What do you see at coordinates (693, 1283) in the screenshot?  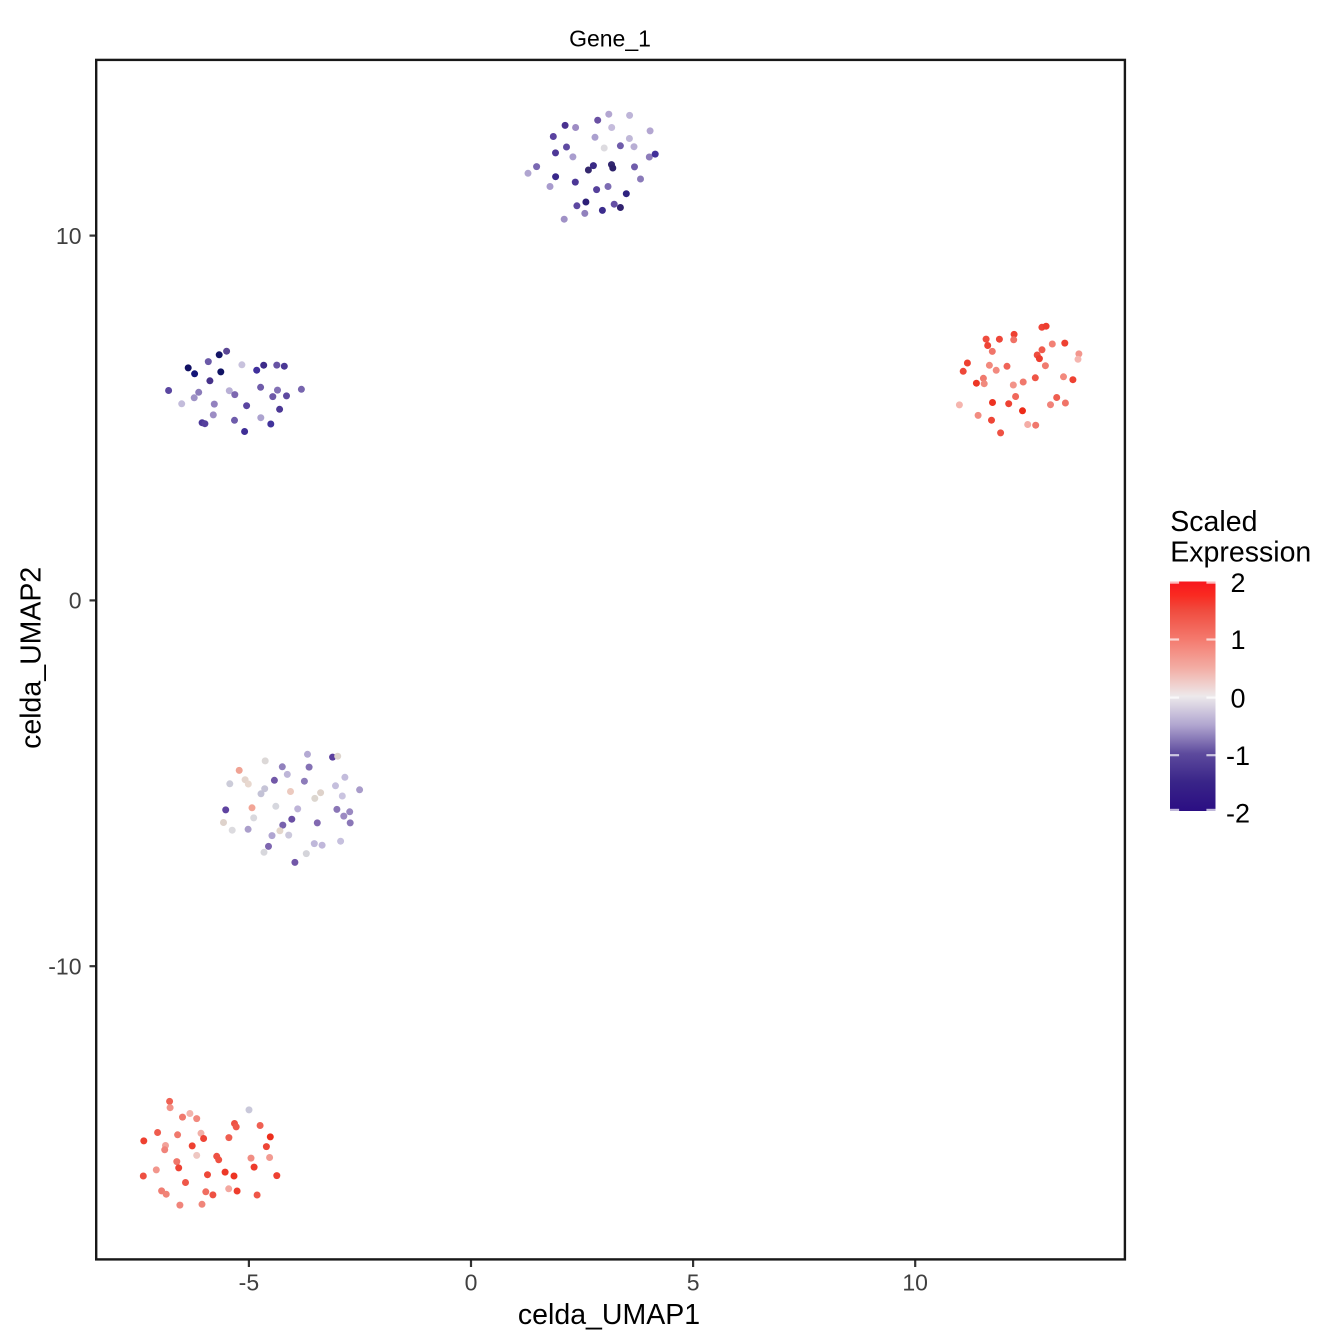 I see `svg-text: 5` at bounding box center [693, 1283].